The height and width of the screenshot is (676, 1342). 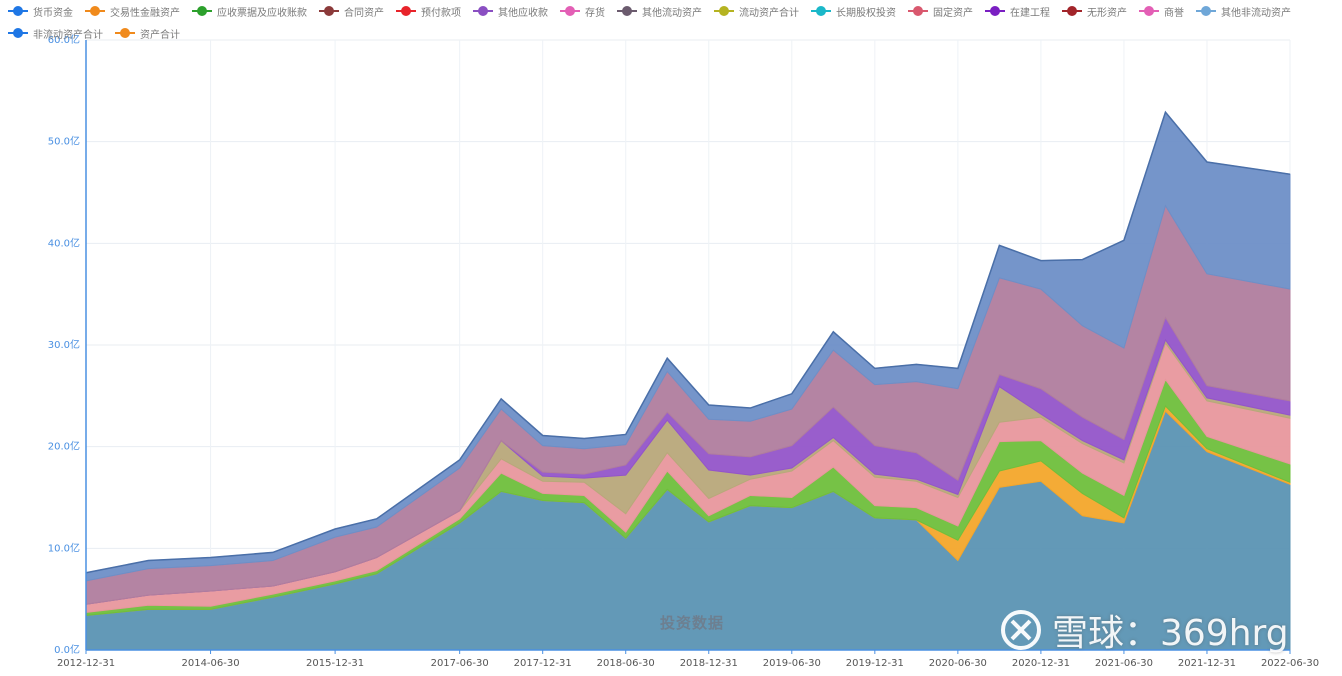 I want to click on legend-item: 资产合计, so click(x=147, y=33).